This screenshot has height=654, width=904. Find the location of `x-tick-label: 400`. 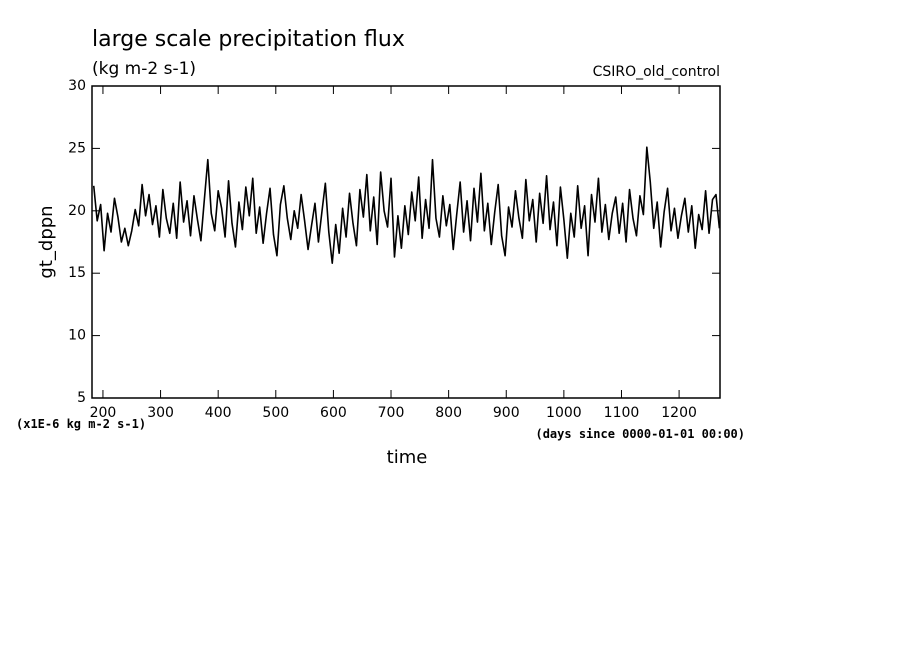

x-tick-label: 400 is located at coordinates (218, 413).